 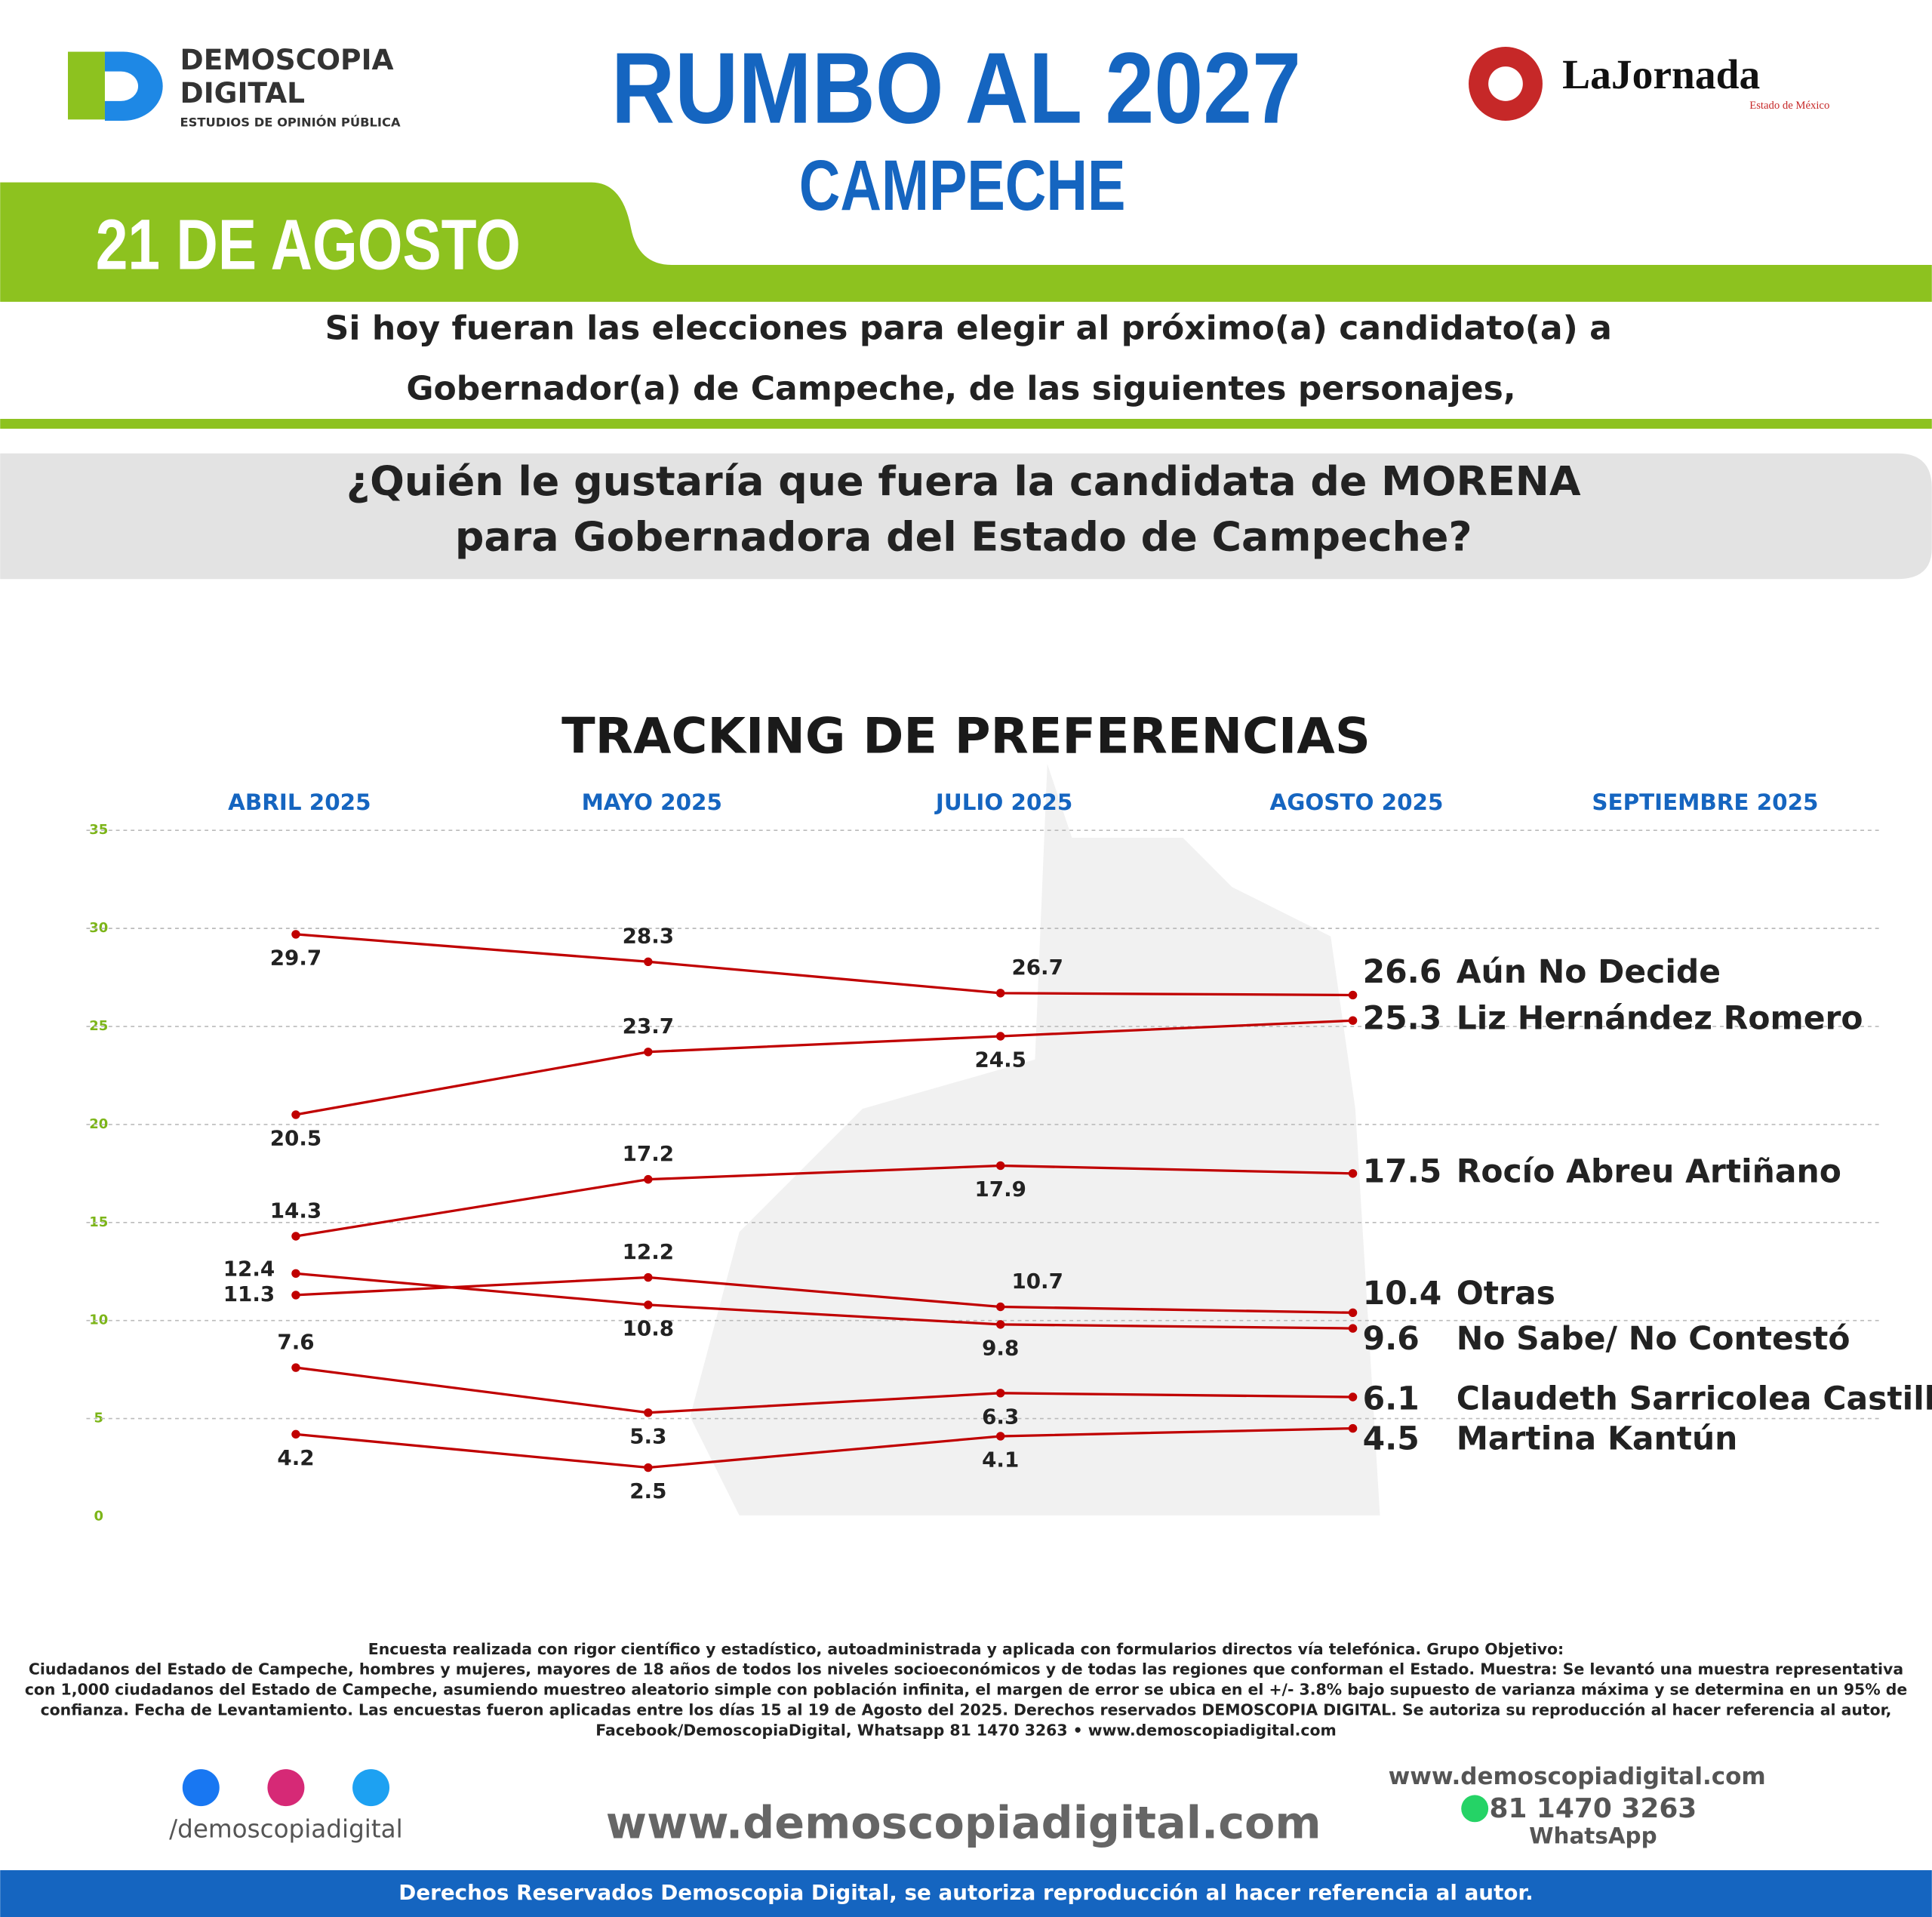 I want to click on value-label: 26.7, so click(x=1037, y=967).